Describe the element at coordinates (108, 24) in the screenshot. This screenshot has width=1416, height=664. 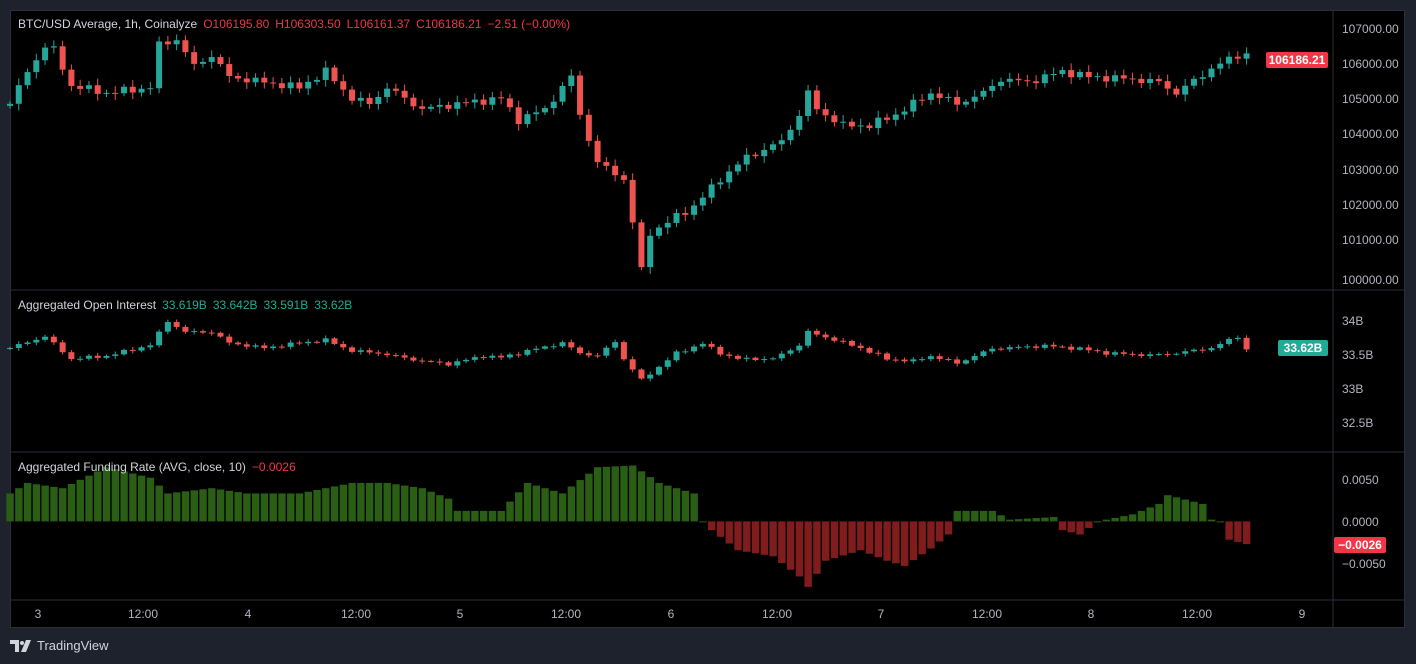
I see `symbol-title: BTC/USD Average, 1h, Coinalyze` at that location.